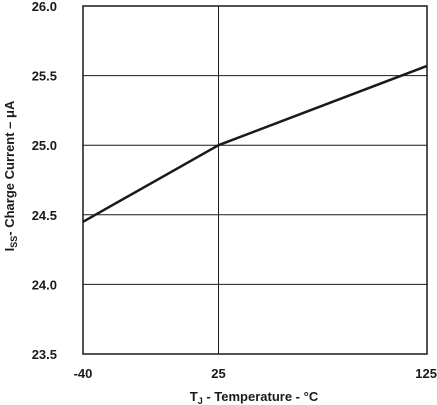 The width and height of the screenshot is (437, 405). What do you see at coordinates (261, 396) in the screenshot?
I see `x-axis-label-rest: - Temperature - °C` at bounding box center [261, 396].